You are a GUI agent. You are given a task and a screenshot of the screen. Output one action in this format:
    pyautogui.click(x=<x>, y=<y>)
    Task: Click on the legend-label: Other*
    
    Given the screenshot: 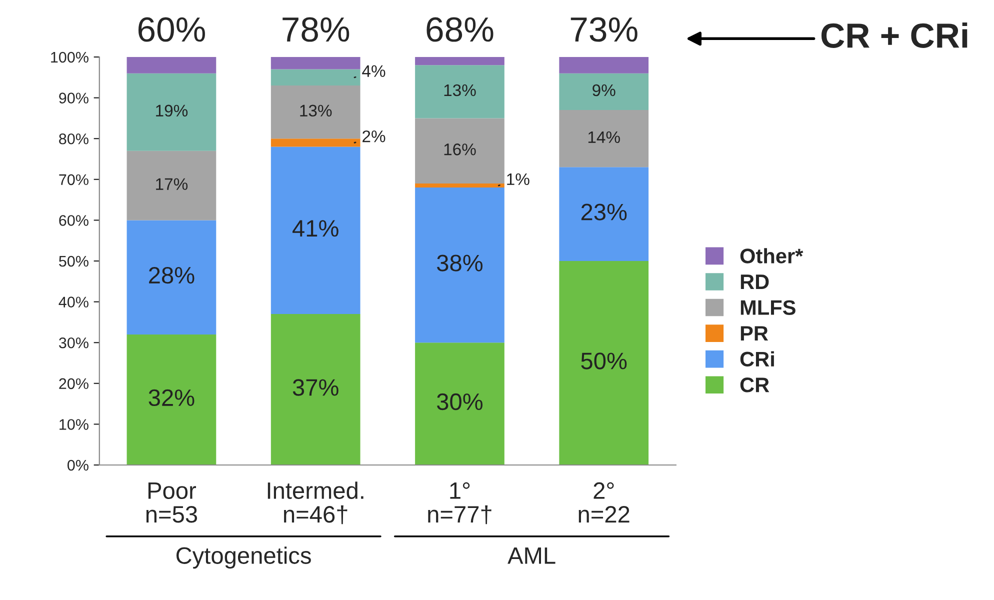 What is the action you would take?
    pyautogui.click(x=772, y=256)
    